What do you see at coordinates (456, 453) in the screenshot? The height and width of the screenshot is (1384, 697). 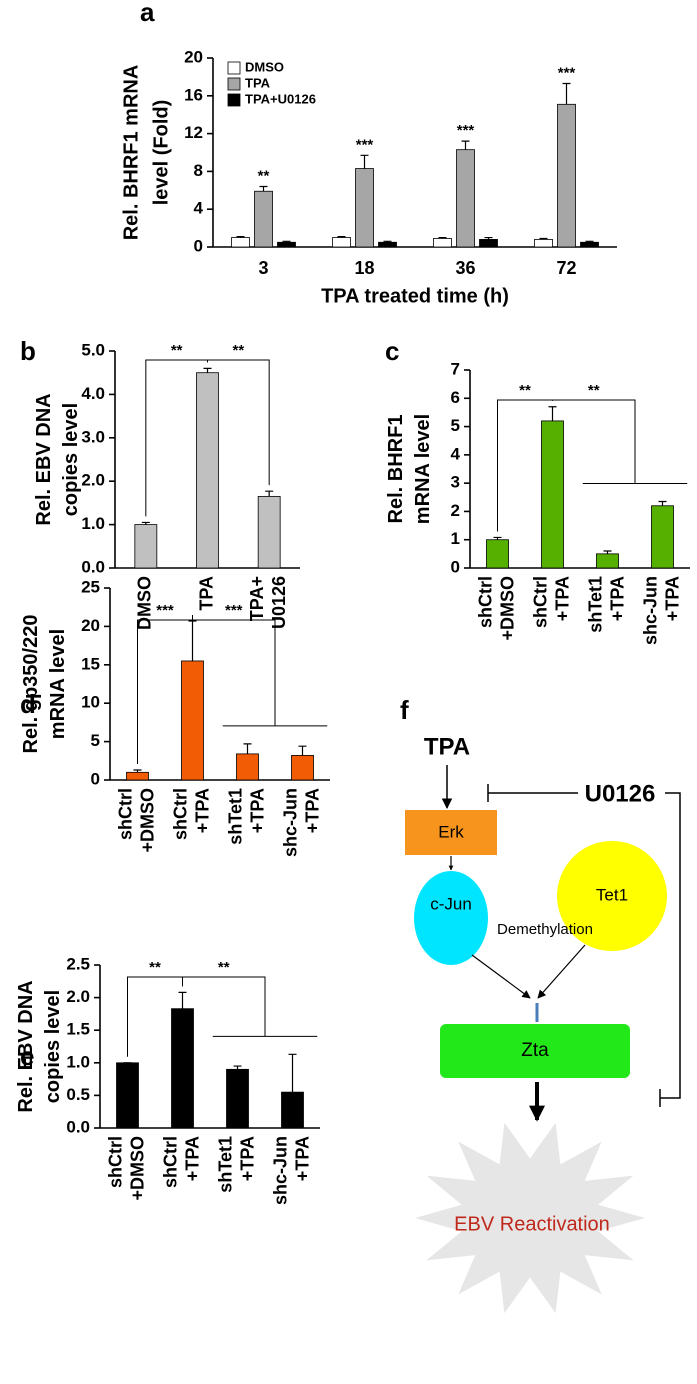 I see `y-tick-label: 4` at bounding box center [456, 453].